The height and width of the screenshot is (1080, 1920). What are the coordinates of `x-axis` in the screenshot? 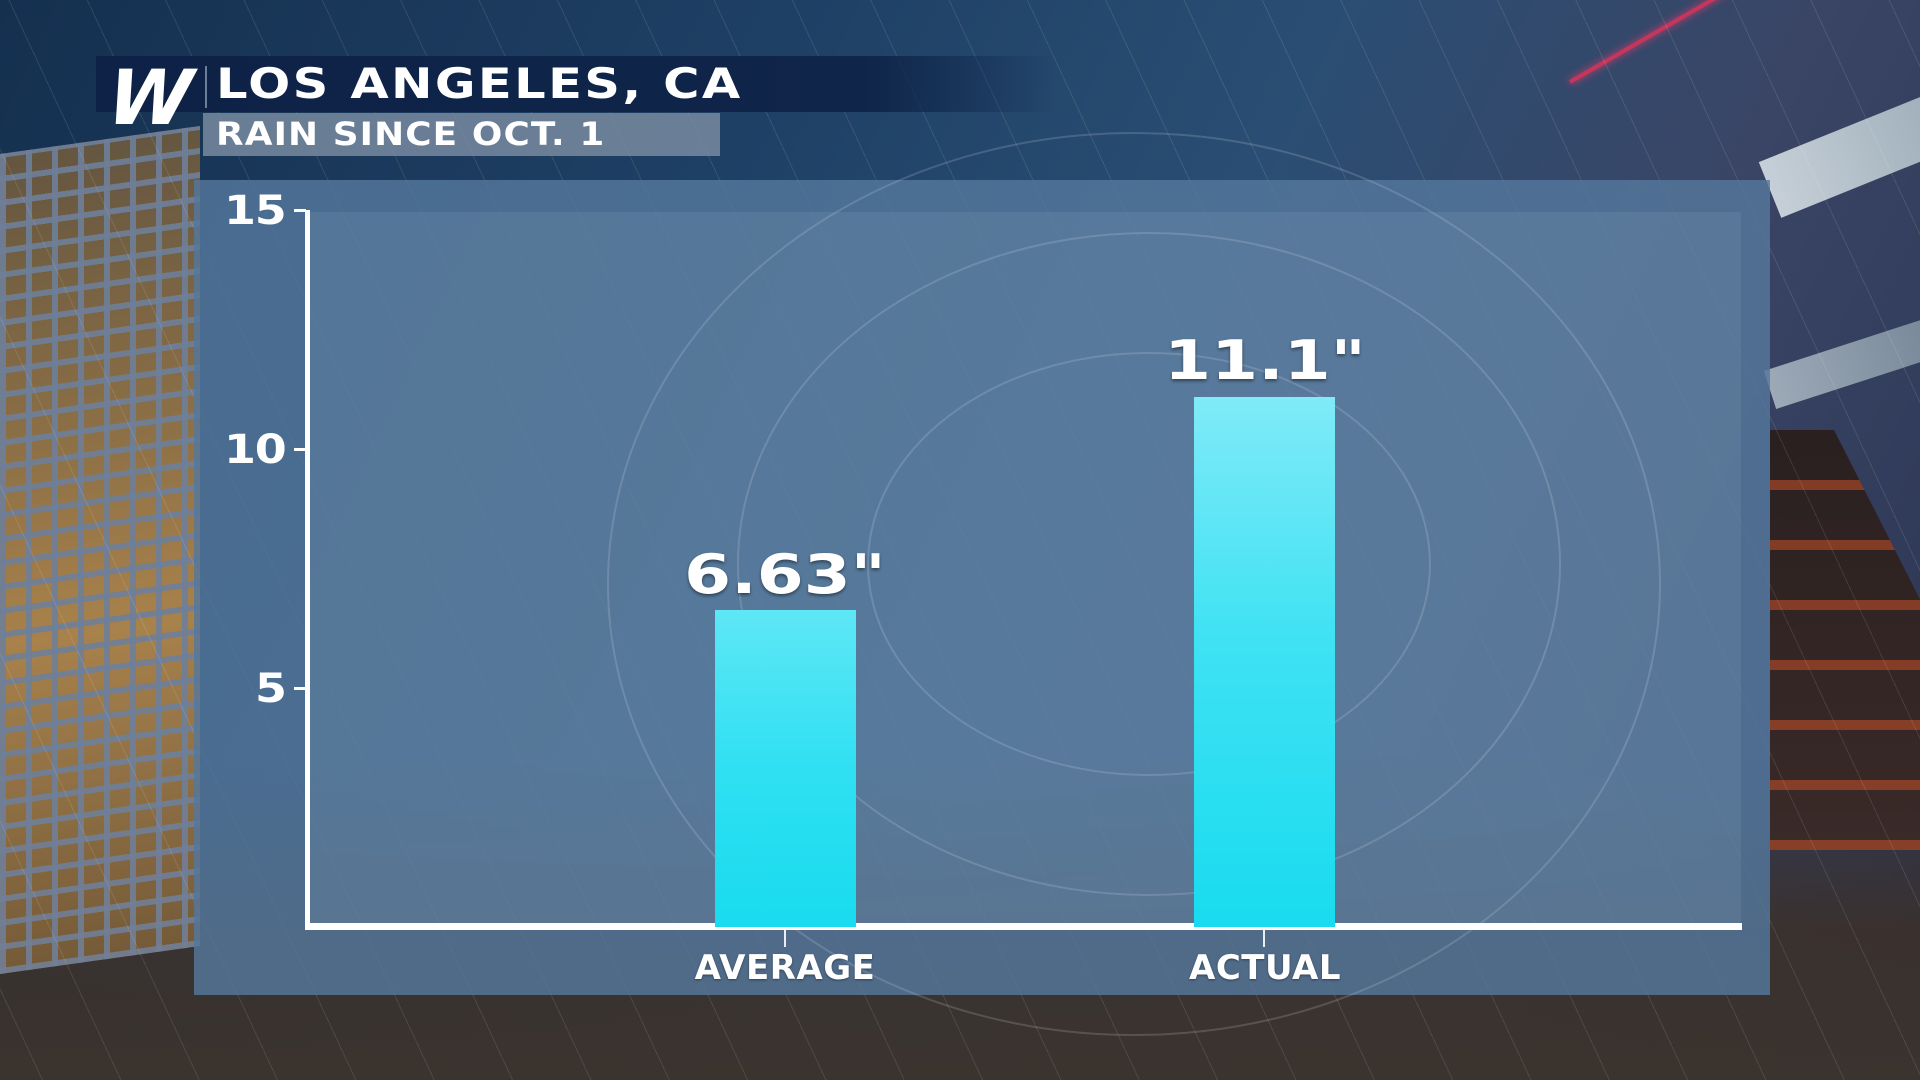 It's located at (1023, 926).